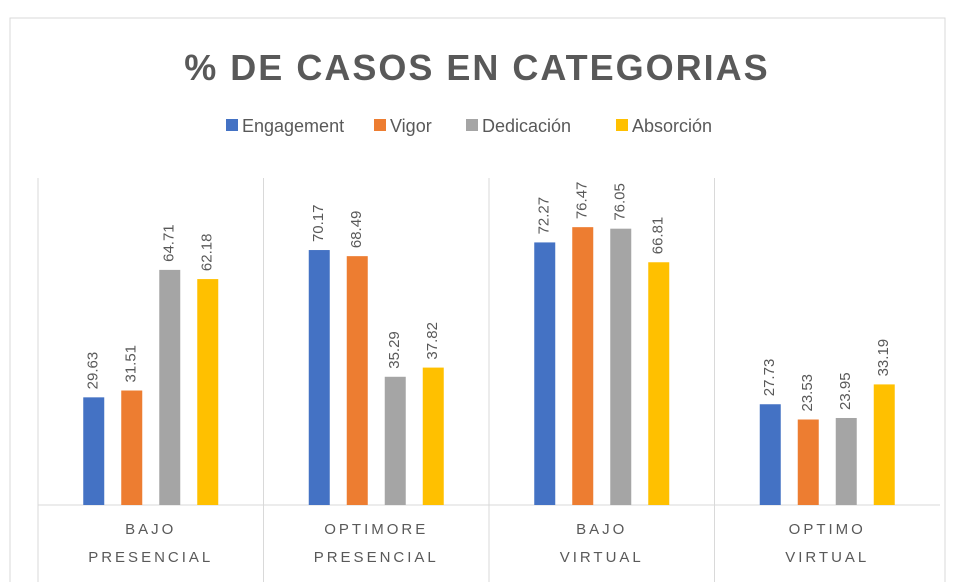 Image resolution: width=954 pixels, height=582 pixels. What do you see at coordinates (476, 67) in the screenshot?
I see `chart-title: % DE CASOS EN CATEGORIAS` at bounding box center [476, 67].